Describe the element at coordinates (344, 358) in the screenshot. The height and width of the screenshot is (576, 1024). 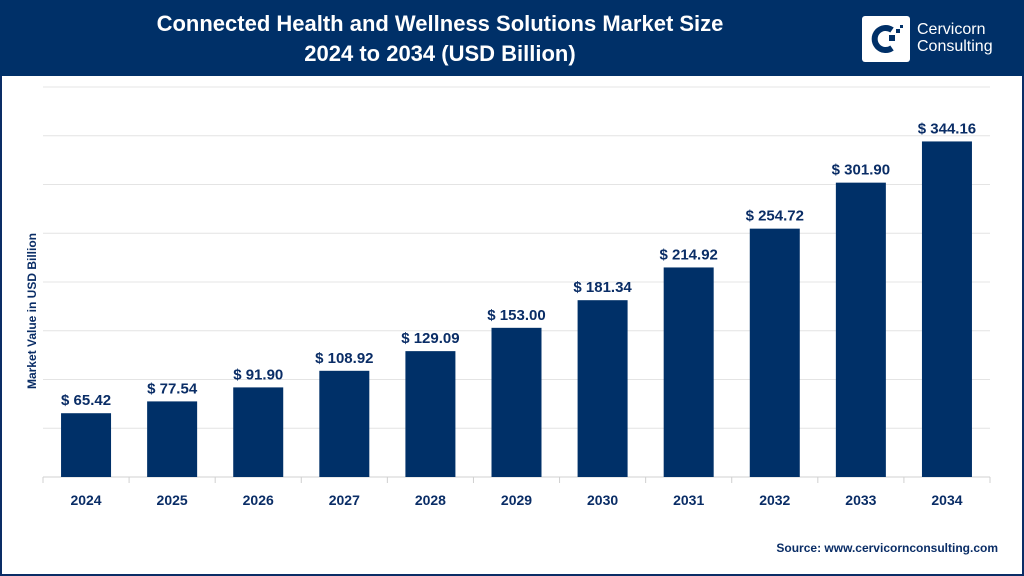
I see `data-label: $ 108.92` at that location.